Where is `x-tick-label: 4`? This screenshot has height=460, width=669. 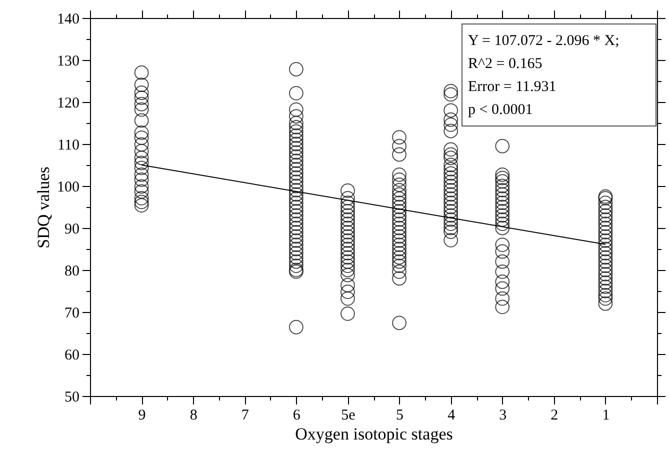 x-tick-label: 4 is located at coordinates (452, 416).